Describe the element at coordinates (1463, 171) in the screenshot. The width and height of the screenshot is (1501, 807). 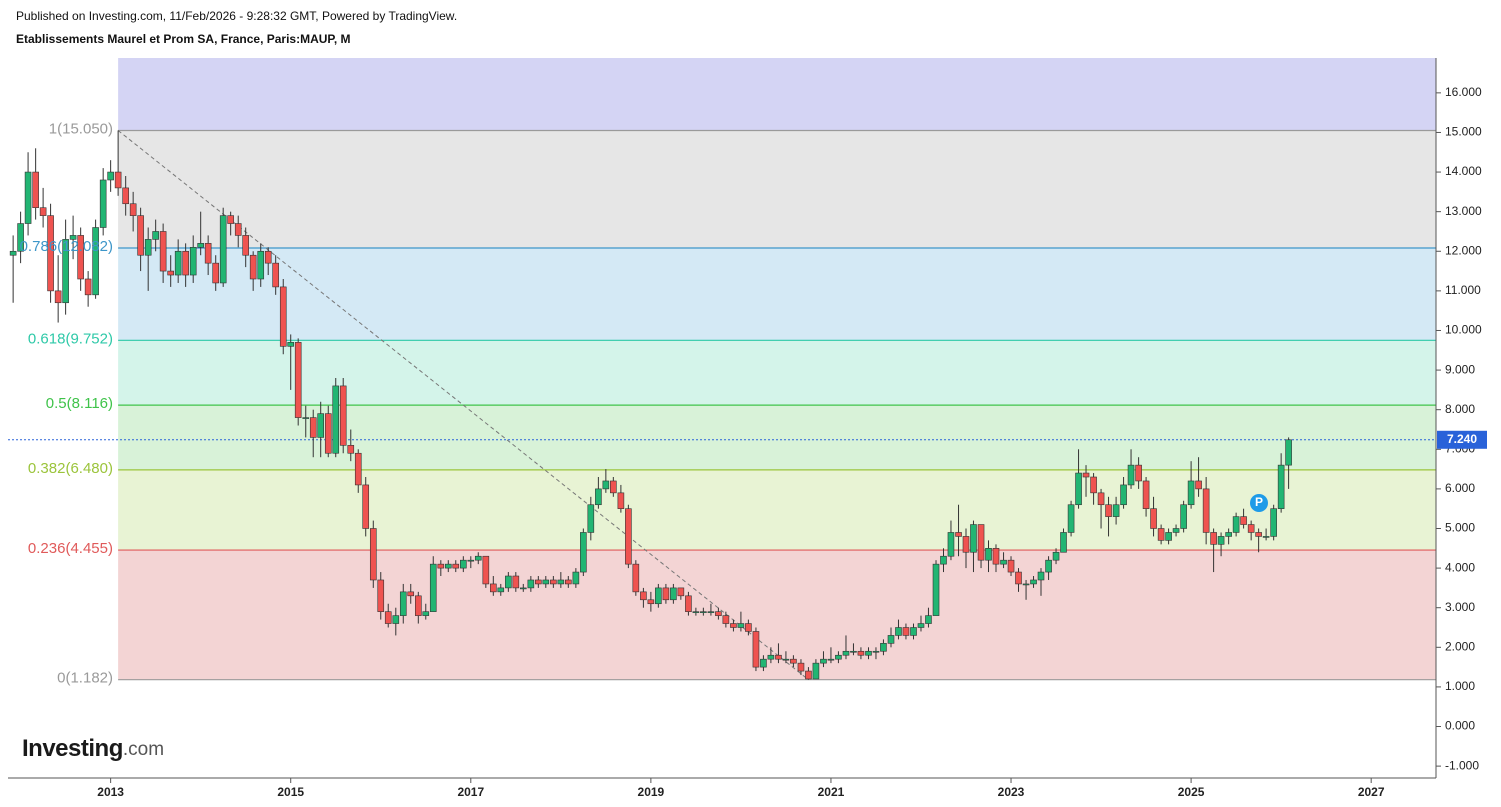
I see `y-tick-label: 14.000` at that location.